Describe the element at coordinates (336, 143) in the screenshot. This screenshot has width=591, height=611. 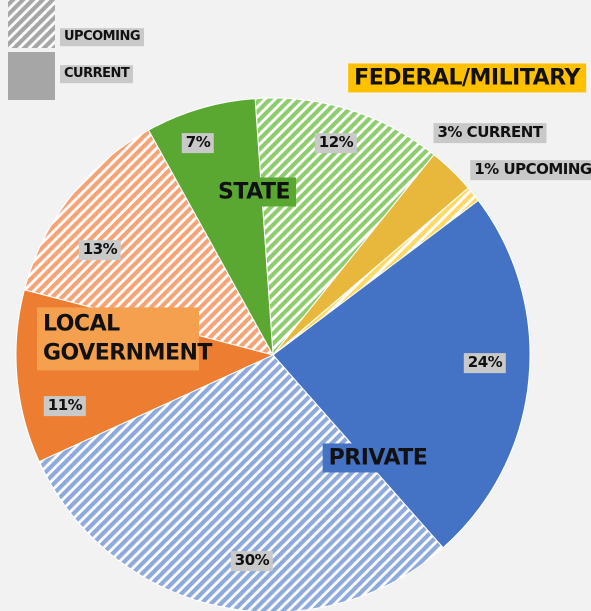
I see `value-label: 12%` at that location.